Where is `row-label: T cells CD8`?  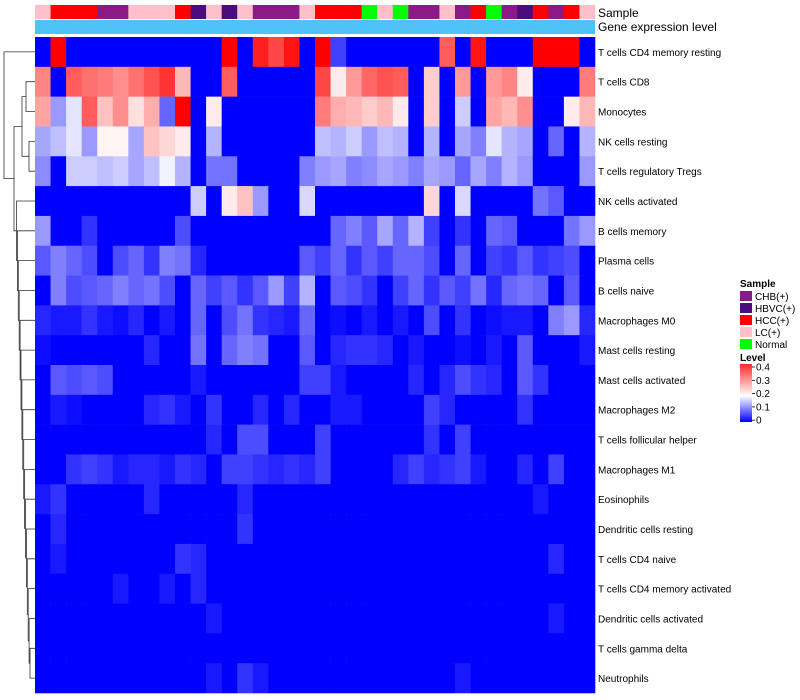 row-label: T cells CD8 is located at coordinates (624, 83).